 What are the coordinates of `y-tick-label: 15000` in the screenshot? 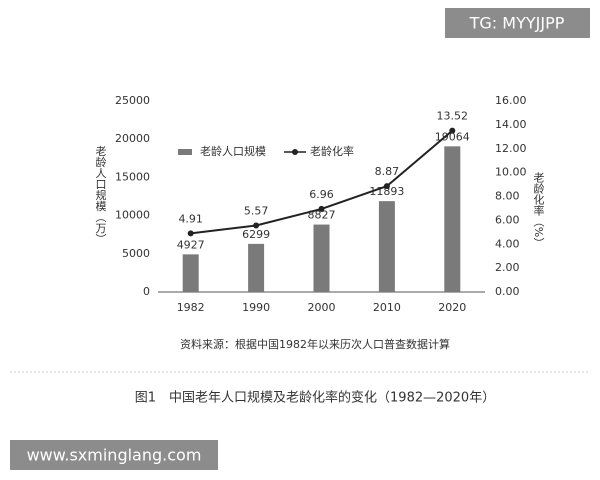 It's located at (132, 176).